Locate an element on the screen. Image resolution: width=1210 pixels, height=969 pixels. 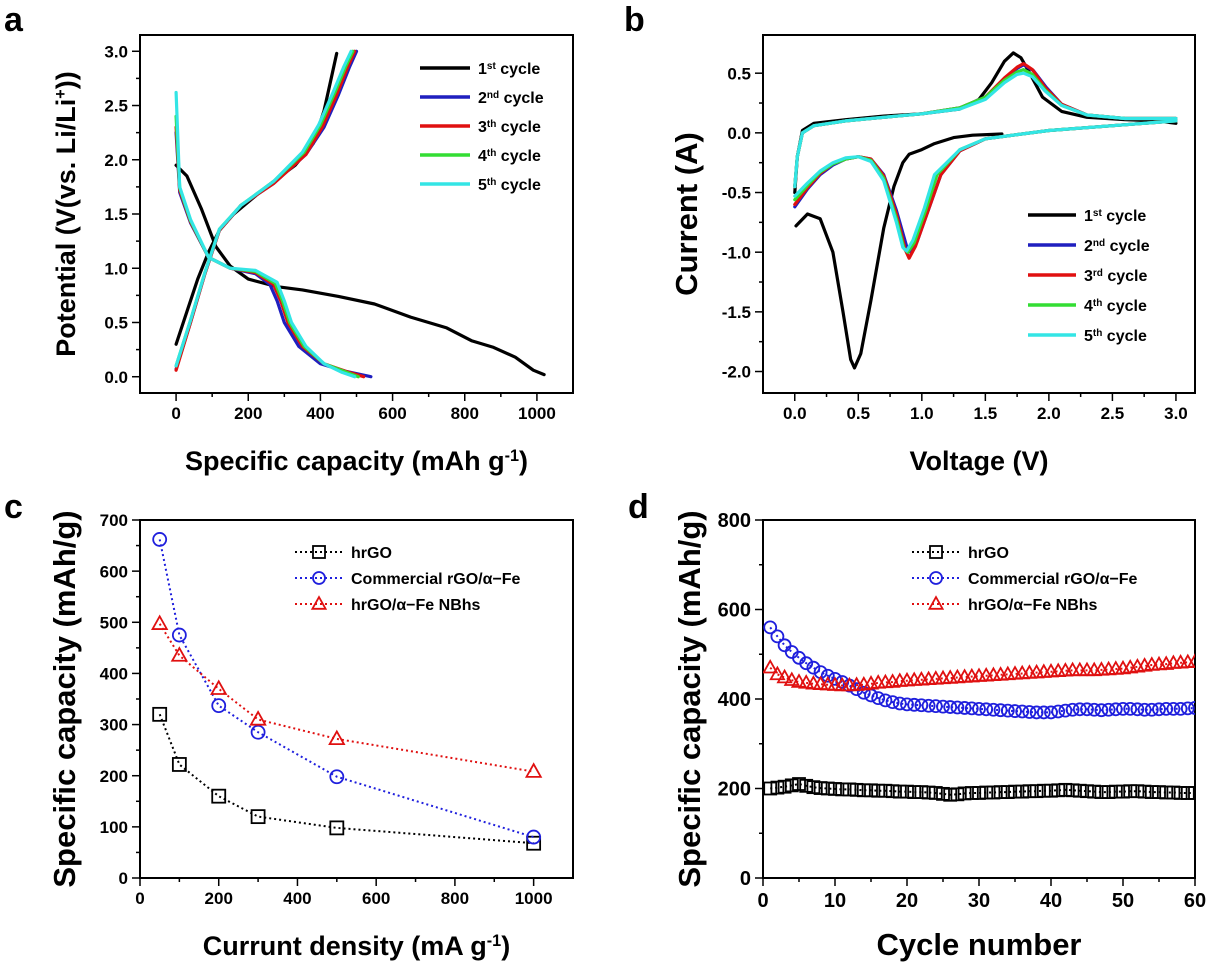
x-tick-label: 30 is located at coordinates (979, 901).